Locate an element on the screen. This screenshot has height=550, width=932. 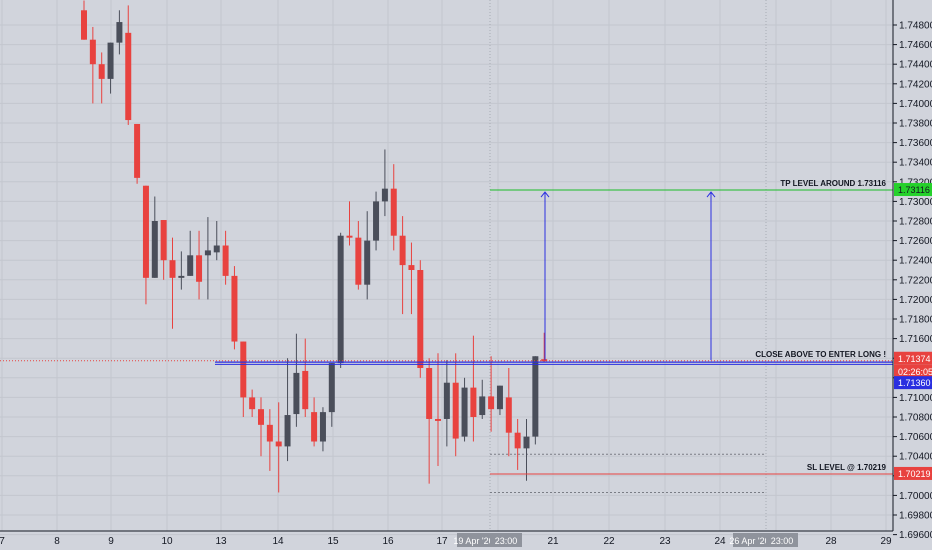
y-tick-label: 1.71600 is located at coordinates (915, 339).